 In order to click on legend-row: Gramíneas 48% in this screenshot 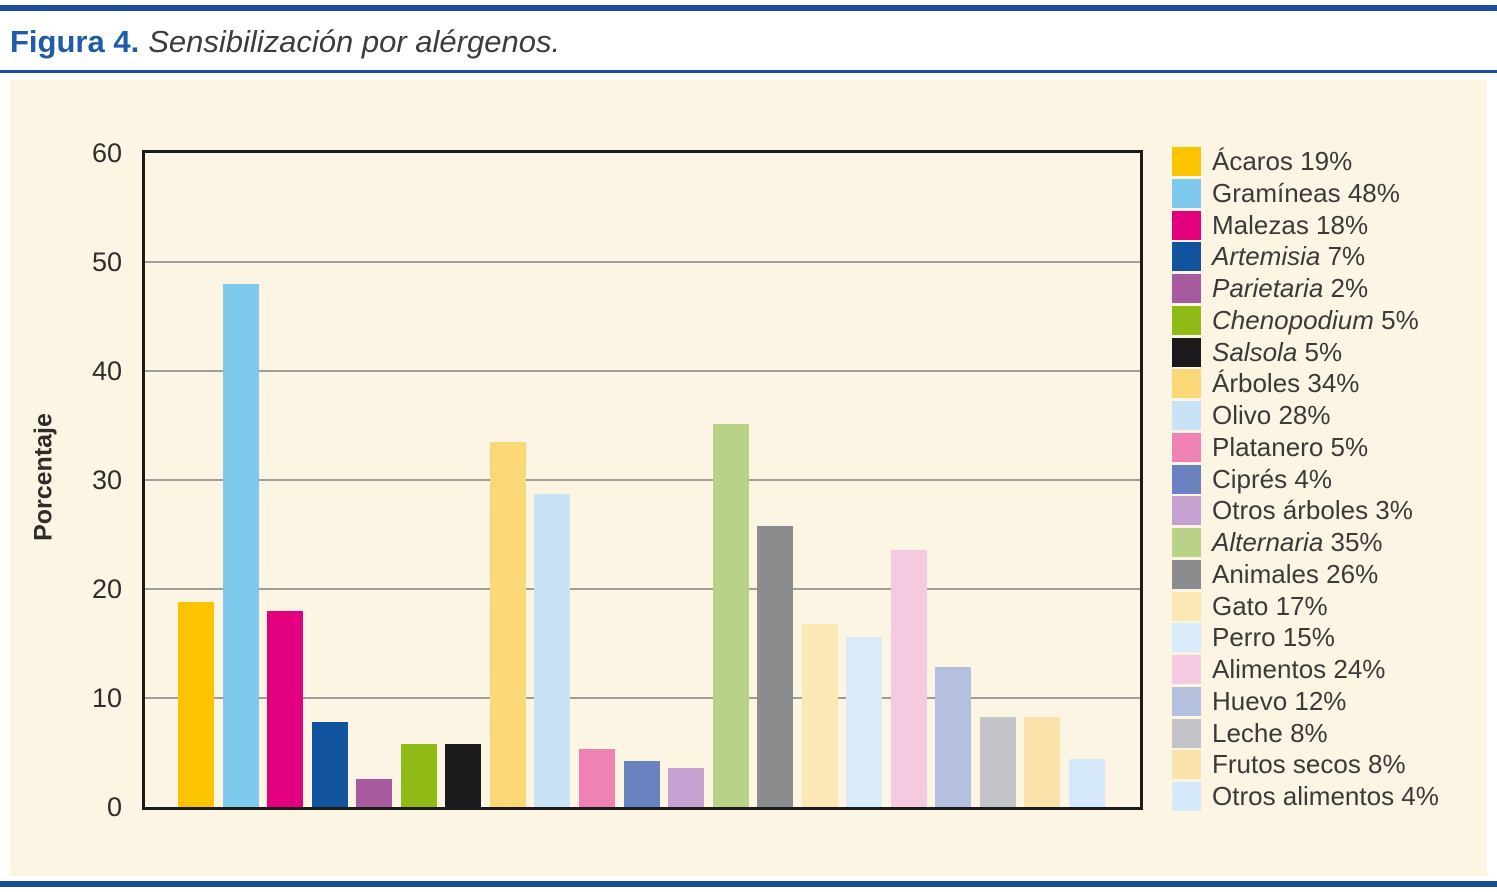, I will do `click(1286, 192)`.